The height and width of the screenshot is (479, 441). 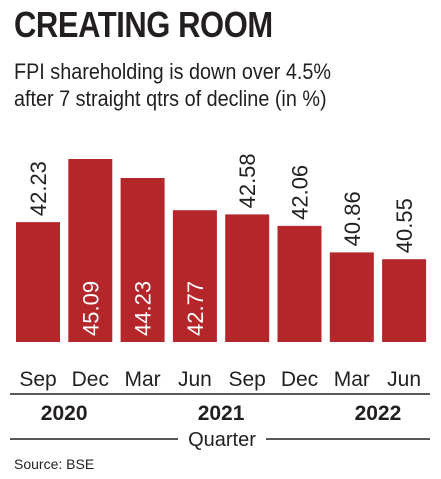 What do you see at coordinates (247, 180) in the screenshot?
I see `value-label-5: 42.58` at bounding box center [247, 180].